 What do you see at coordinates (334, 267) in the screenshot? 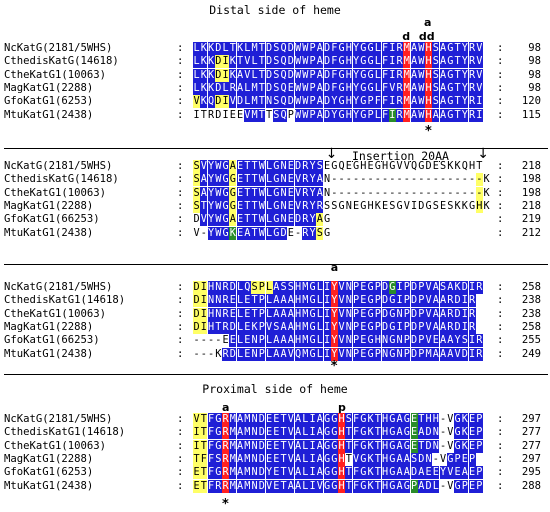
I see `residue-annotation: a` at bounding box center [334, 267].